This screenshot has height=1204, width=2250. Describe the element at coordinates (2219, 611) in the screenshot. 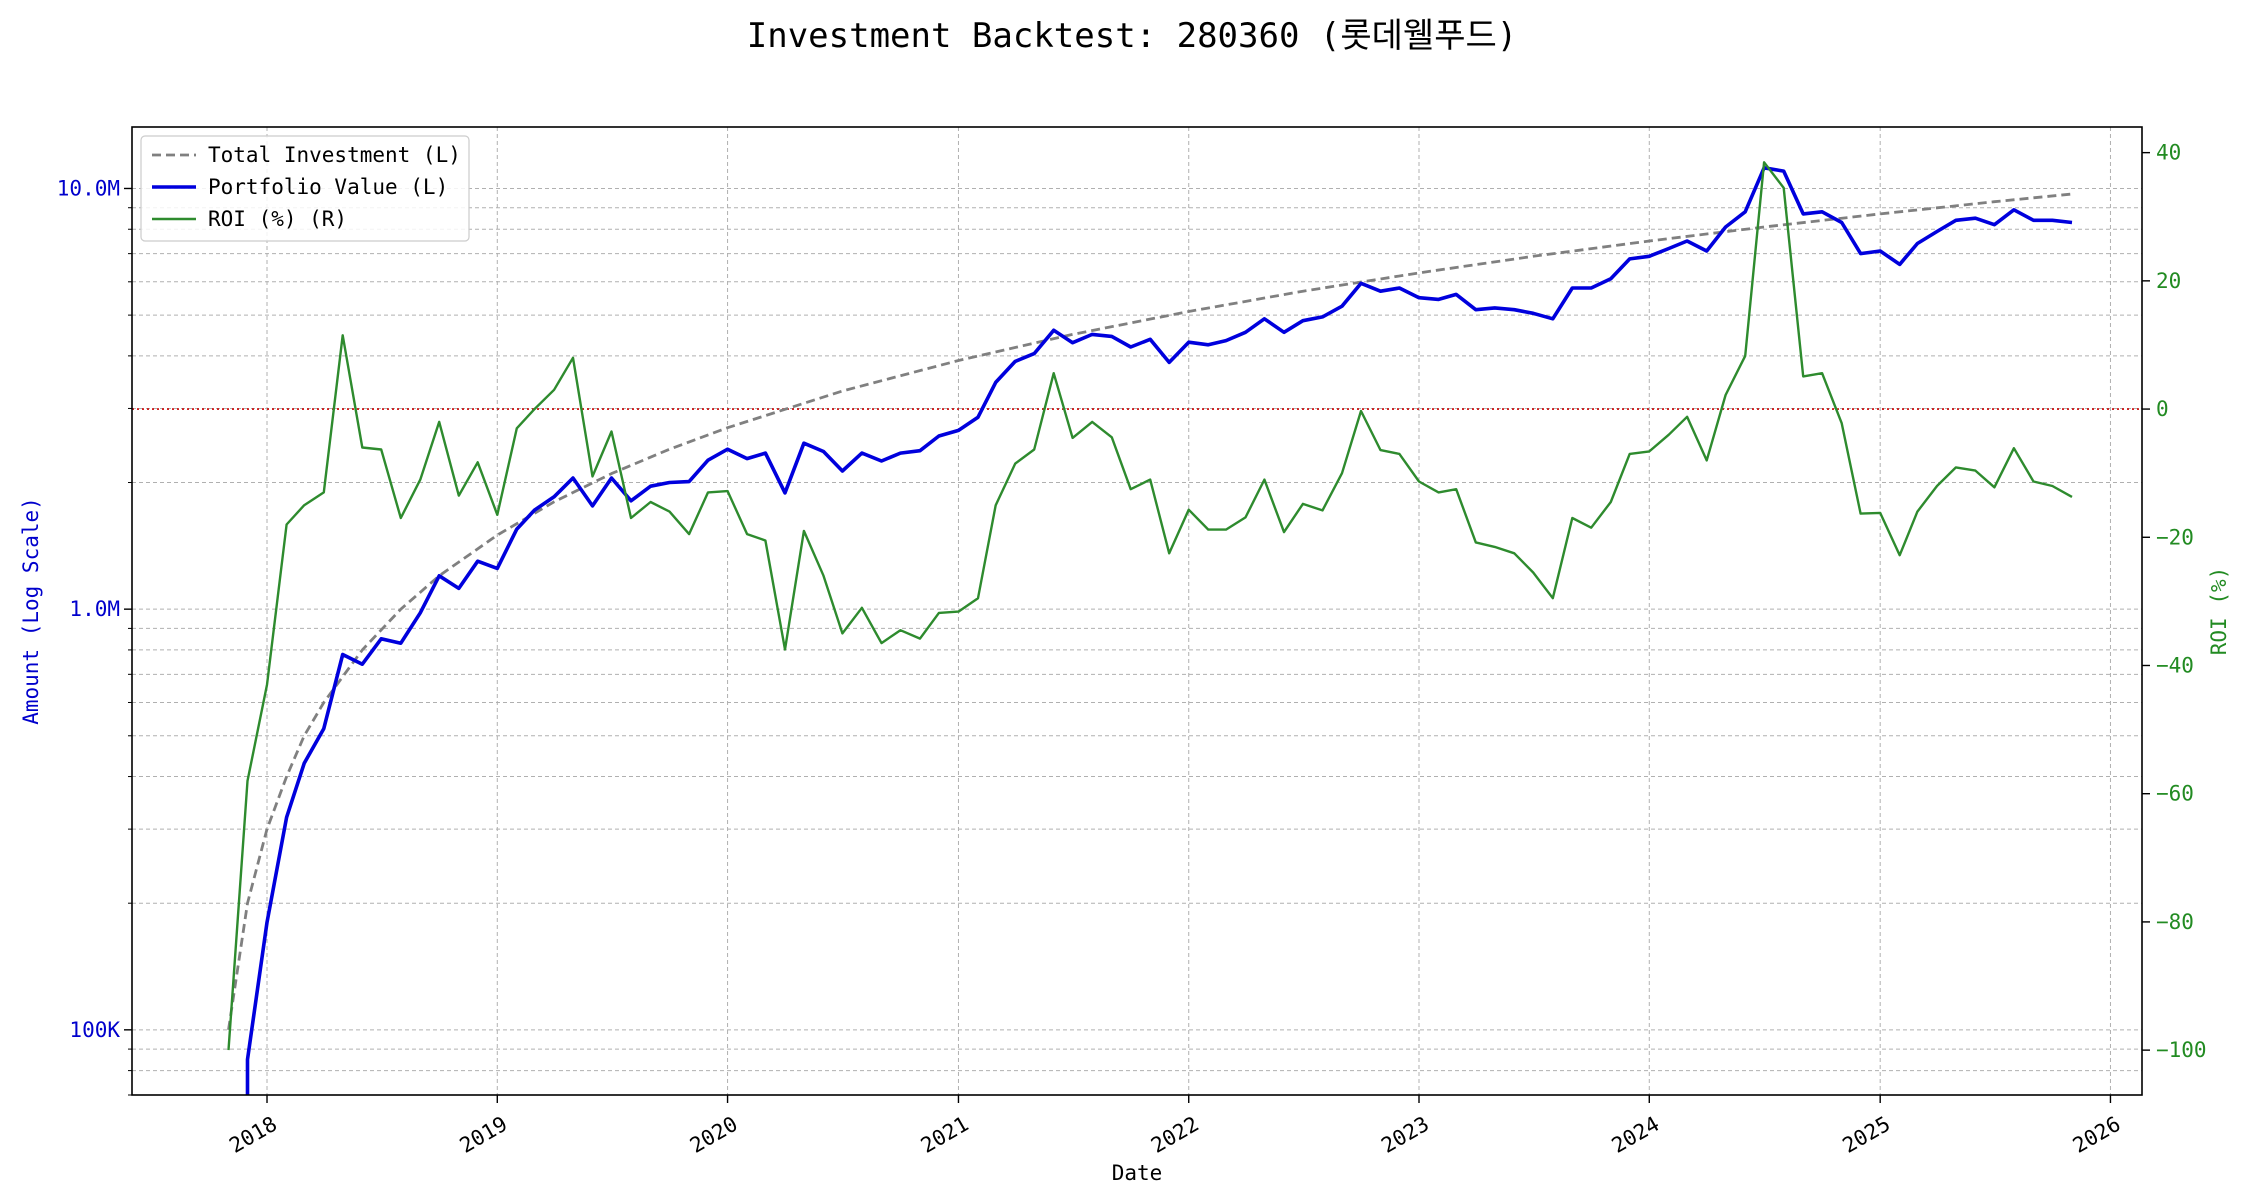

I see `y-right-axis-title: ROI (%)` at that location.